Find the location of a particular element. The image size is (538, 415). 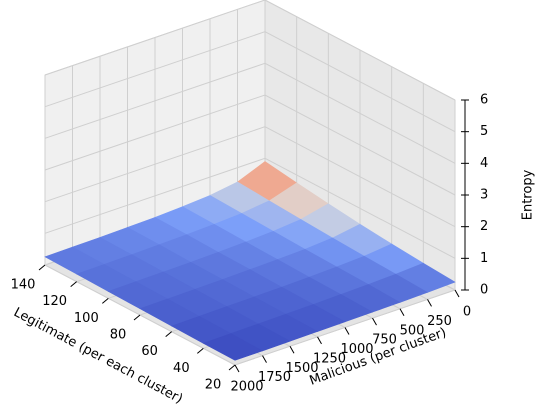

x-tick-label: 1250 is located at coordinates (329, 358).